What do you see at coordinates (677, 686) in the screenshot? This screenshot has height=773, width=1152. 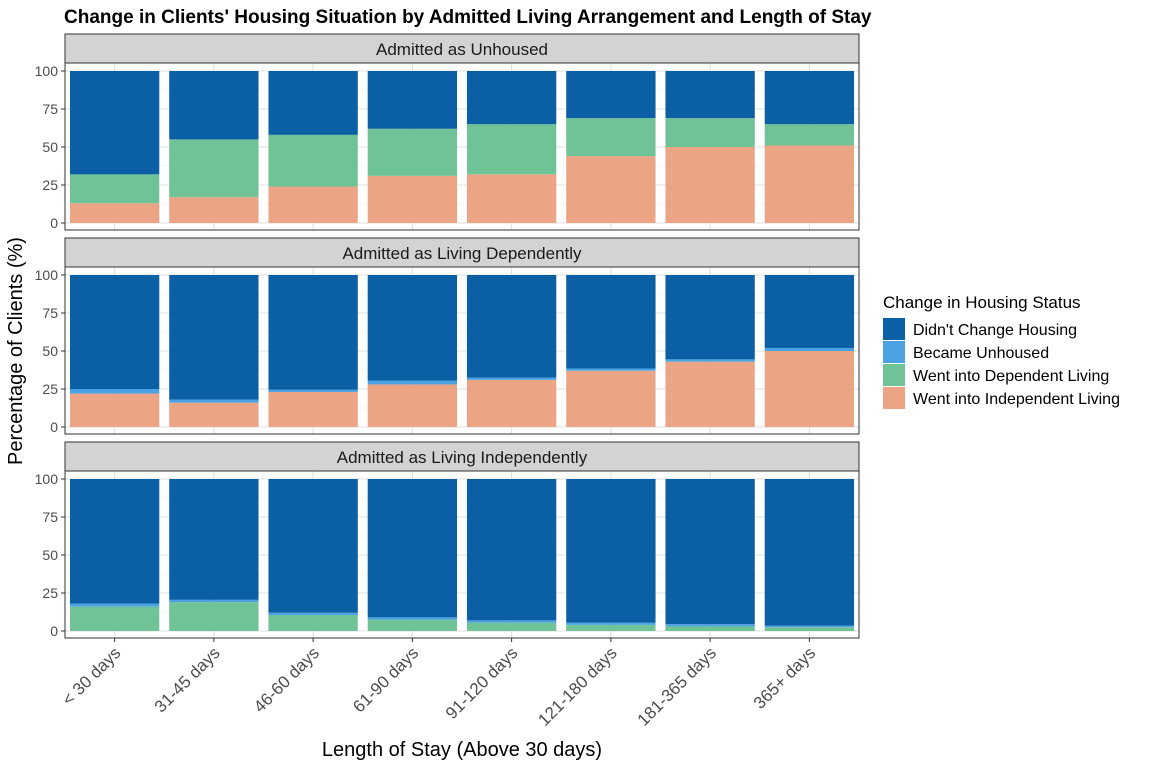 I see `x-tick-label-181-365-days: 181-365 days` at bounding box center [677, 686].